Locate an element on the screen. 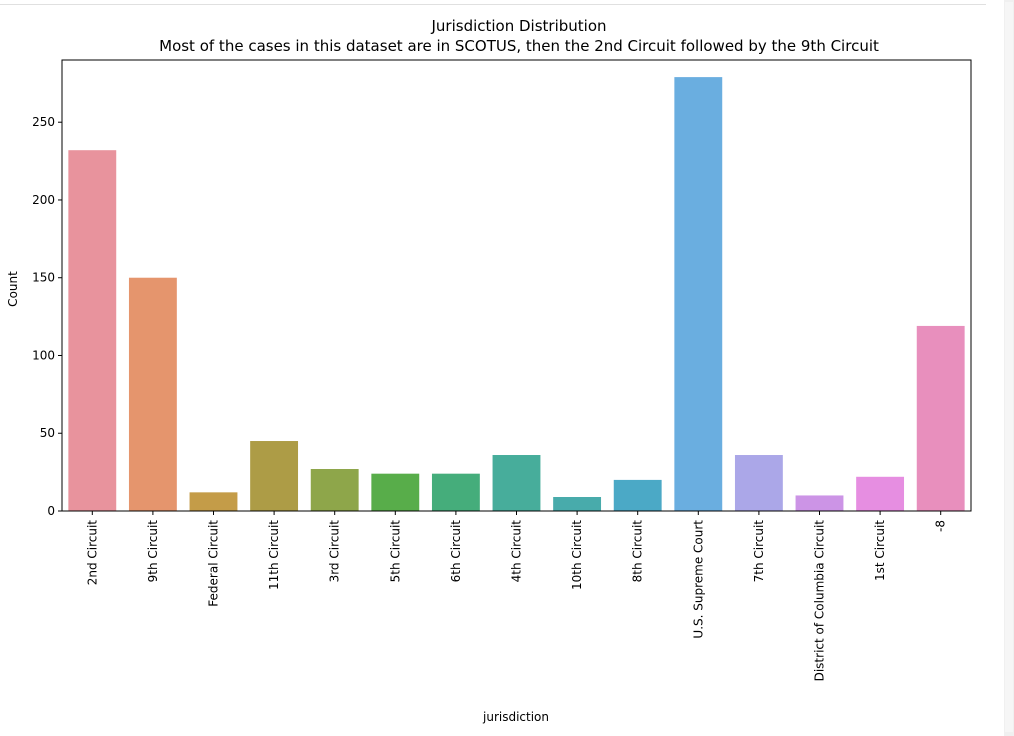  bar-2nd-circuit is located at coordinates (92, 330).